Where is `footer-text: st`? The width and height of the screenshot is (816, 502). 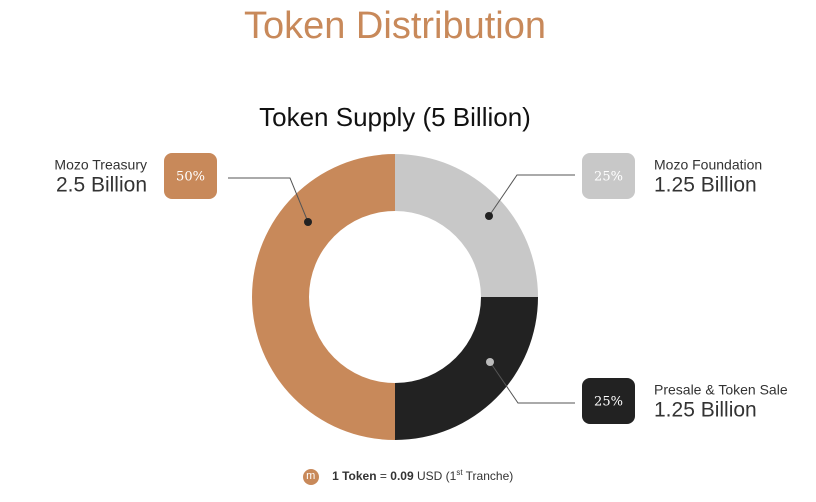
footer-text: st is located at coordinates (459, 472).